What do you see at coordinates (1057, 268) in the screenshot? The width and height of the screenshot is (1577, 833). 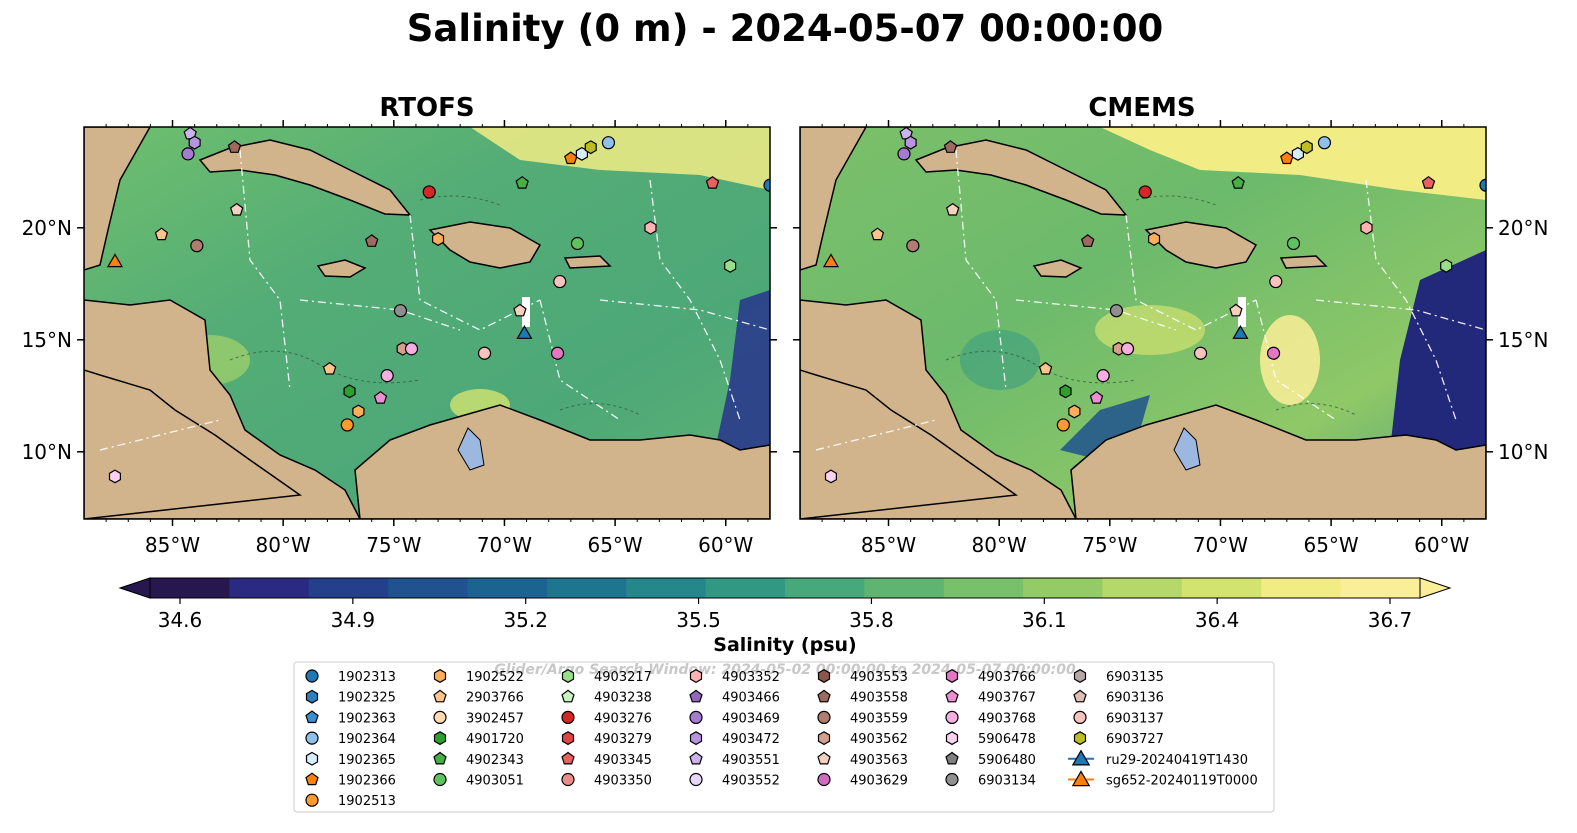 I see `land-jamaica-cmems` at bounding box center [1057, 268].